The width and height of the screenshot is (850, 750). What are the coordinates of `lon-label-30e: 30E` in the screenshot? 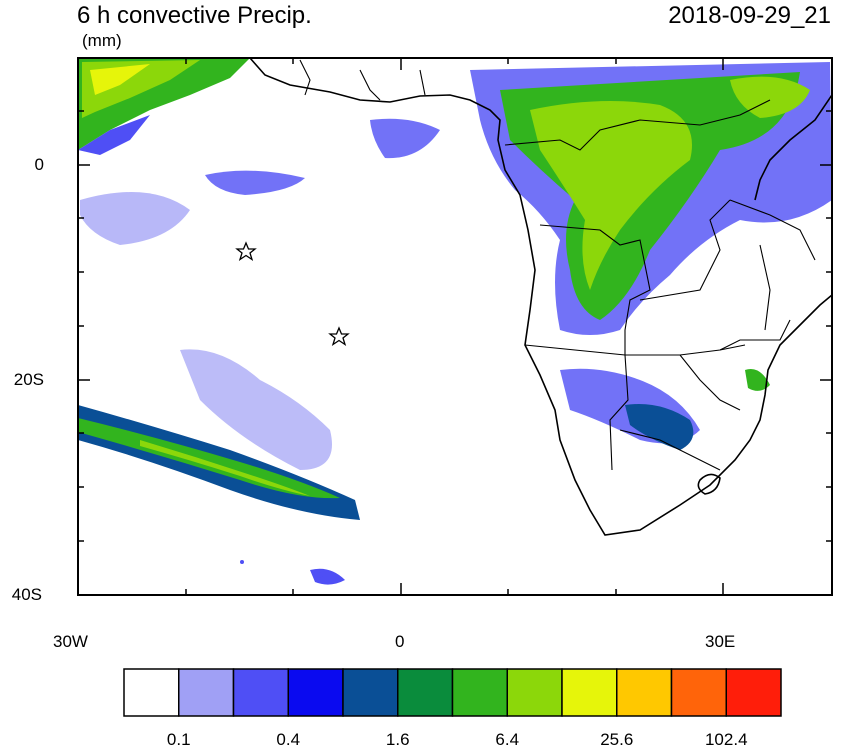 It's located at (720, 641).